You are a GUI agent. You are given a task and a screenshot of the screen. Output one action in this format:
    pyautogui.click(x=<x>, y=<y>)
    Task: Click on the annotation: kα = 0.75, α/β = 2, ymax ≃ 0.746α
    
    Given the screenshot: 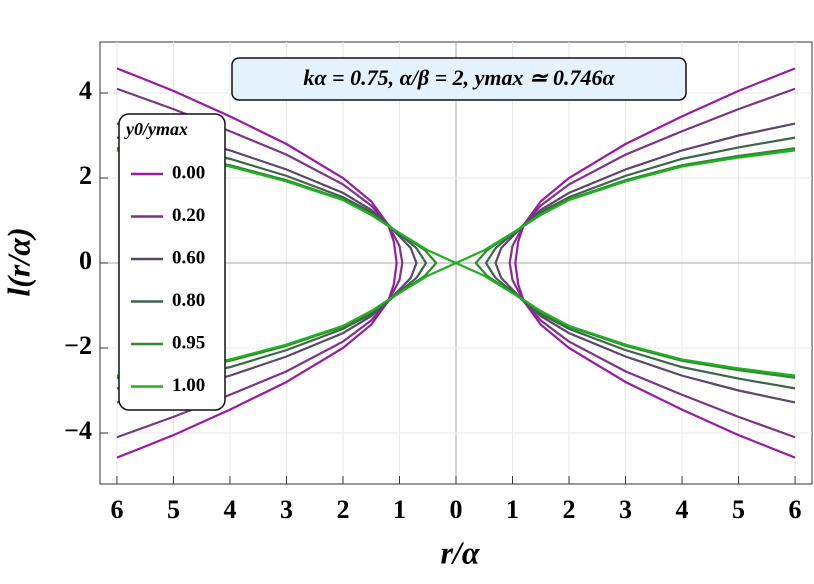 What is the action you would take?
    pyautogui.click(x=459, y=77)
    